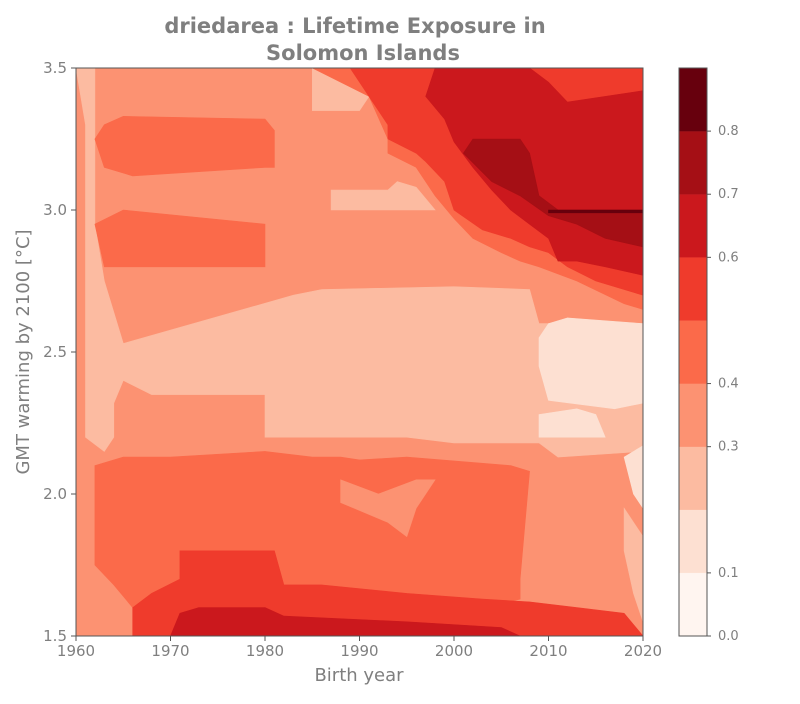 This screenshot has width=800, height=704. What do you see at coordinates (728, 636) in the screenshot?
I see `colorbar-tick-label: 0.0` at bounding box center [728, 636].